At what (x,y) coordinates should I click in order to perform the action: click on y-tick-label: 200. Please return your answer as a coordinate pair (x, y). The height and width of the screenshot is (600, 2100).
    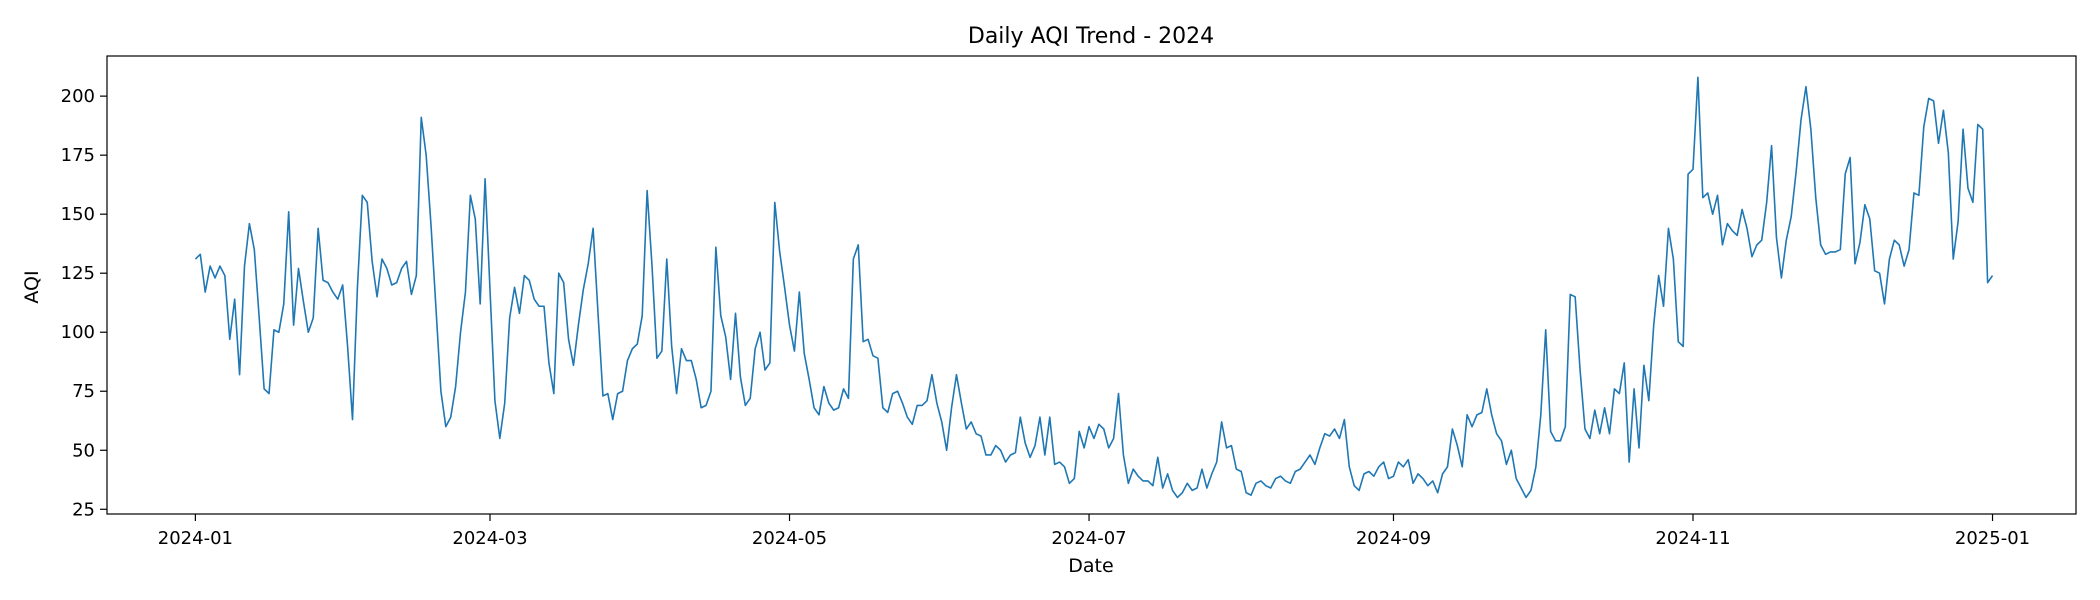
    Looking at the image, I should click on (78, 96).